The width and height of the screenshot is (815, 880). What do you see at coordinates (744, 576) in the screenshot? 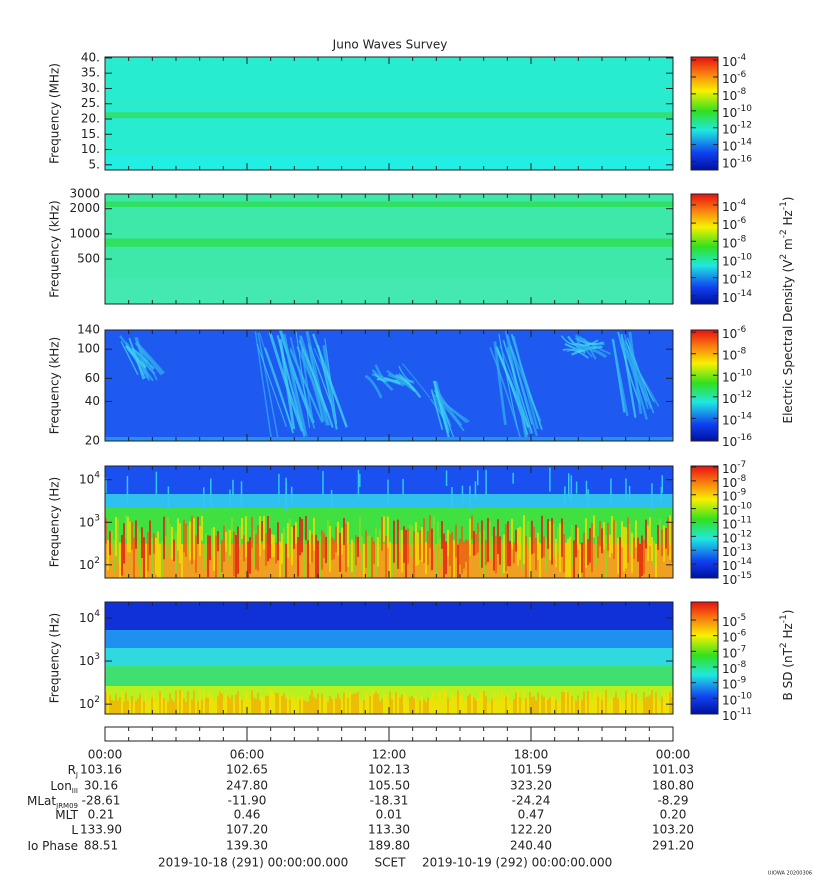
I see `colorbar-tick-label-exp: -15` at bounding box center [744, 576].